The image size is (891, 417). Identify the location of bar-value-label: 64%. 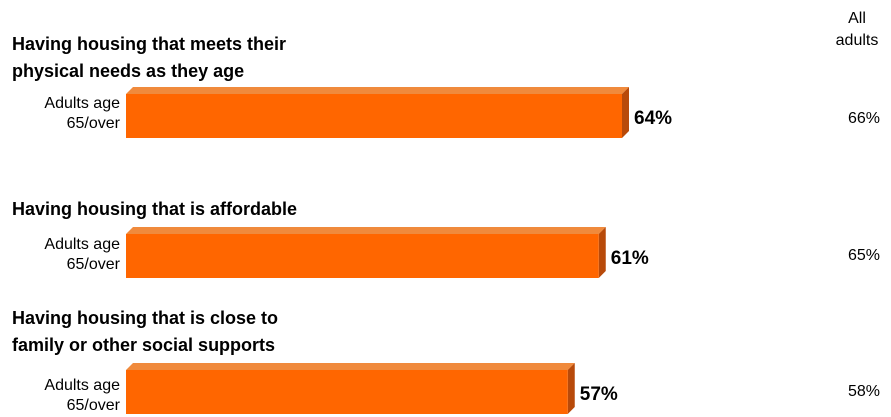
(653, 118).